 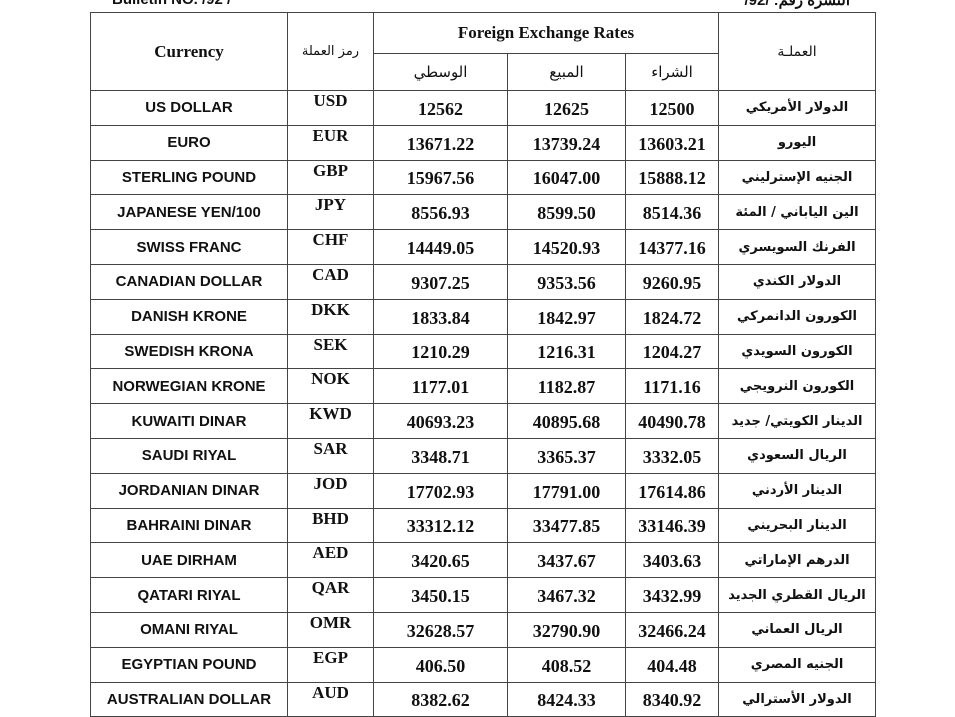 What do you see at coordinates (566, 595) in the screenshot?
I see `sell-rate: 3467.32` at bounding box center [566, 595].